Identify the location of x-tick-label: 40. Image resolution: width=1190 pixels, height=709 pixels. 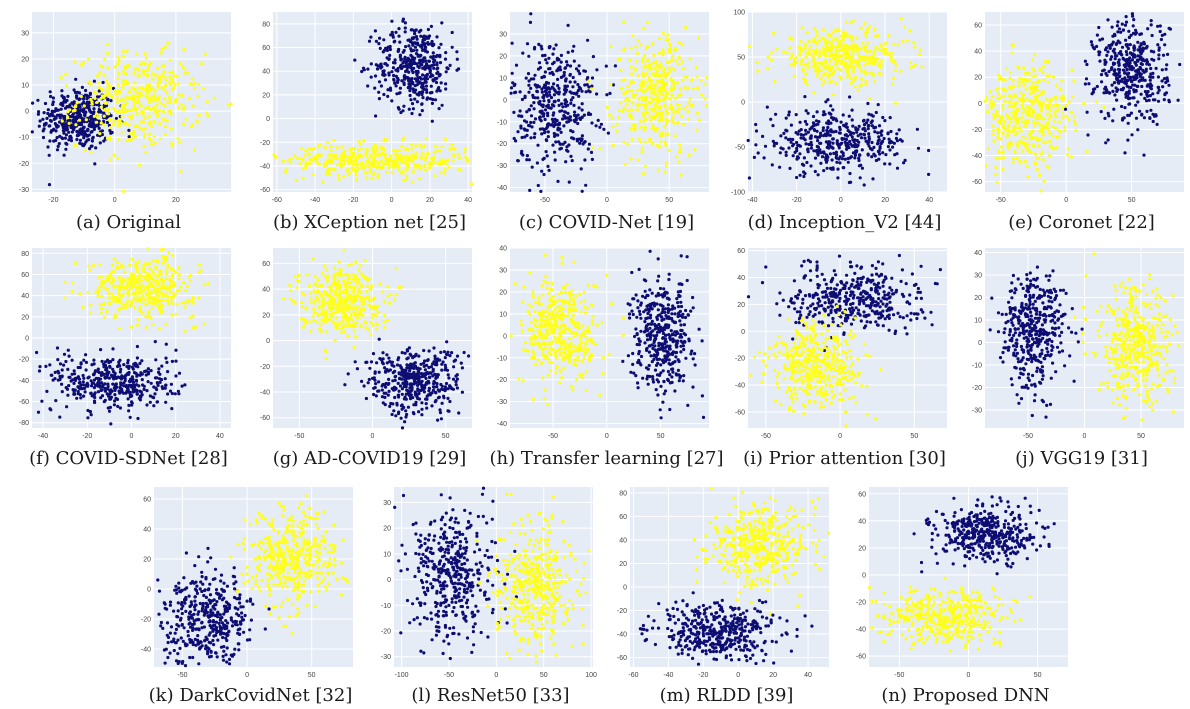
(220, 436).